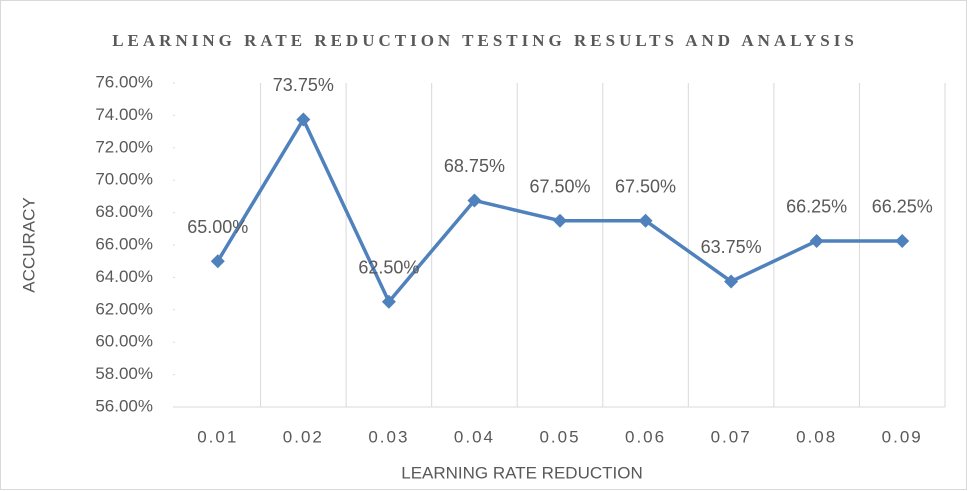  Describe the element at coordinates (124, 341) in the screenshot. I see `y-tick-label: 60.00%` at that location.